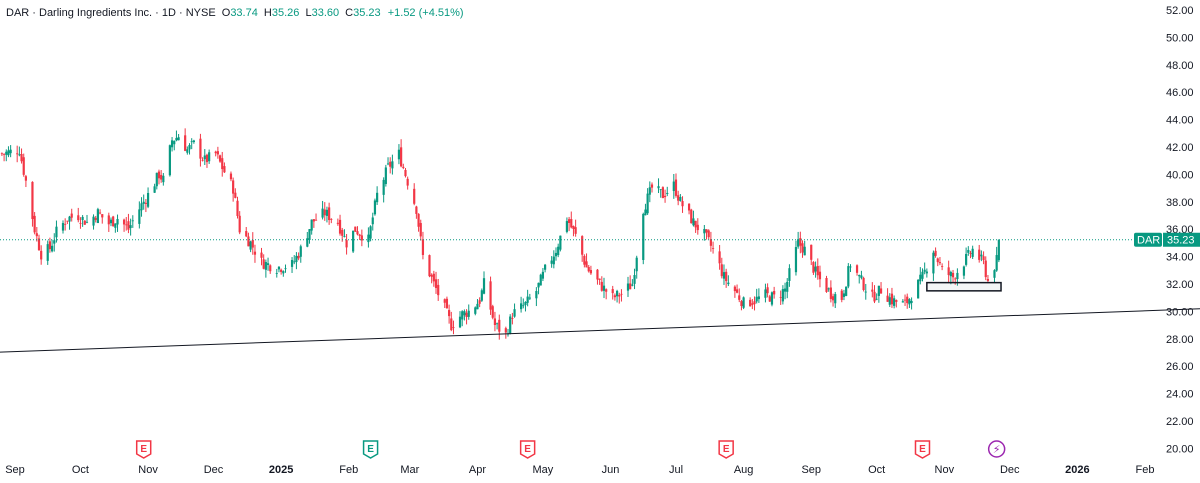 The height and width of the screenshot is (483, 1200). What do you see at coordinates (1180, 38) in the screenshot?
I see `price-tick-label: 50.00` at bounding box center [1180, 38].